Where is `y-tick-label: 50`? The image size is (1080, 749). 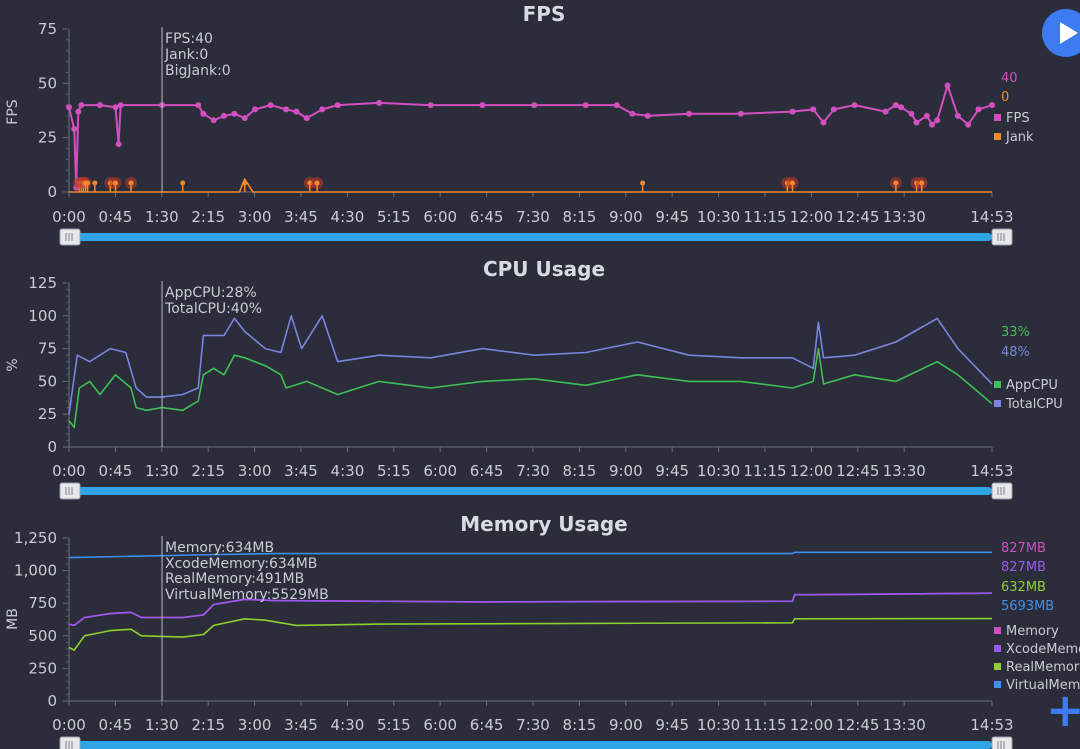
y-tick-label: 50 is located at coordinates (47, 381).